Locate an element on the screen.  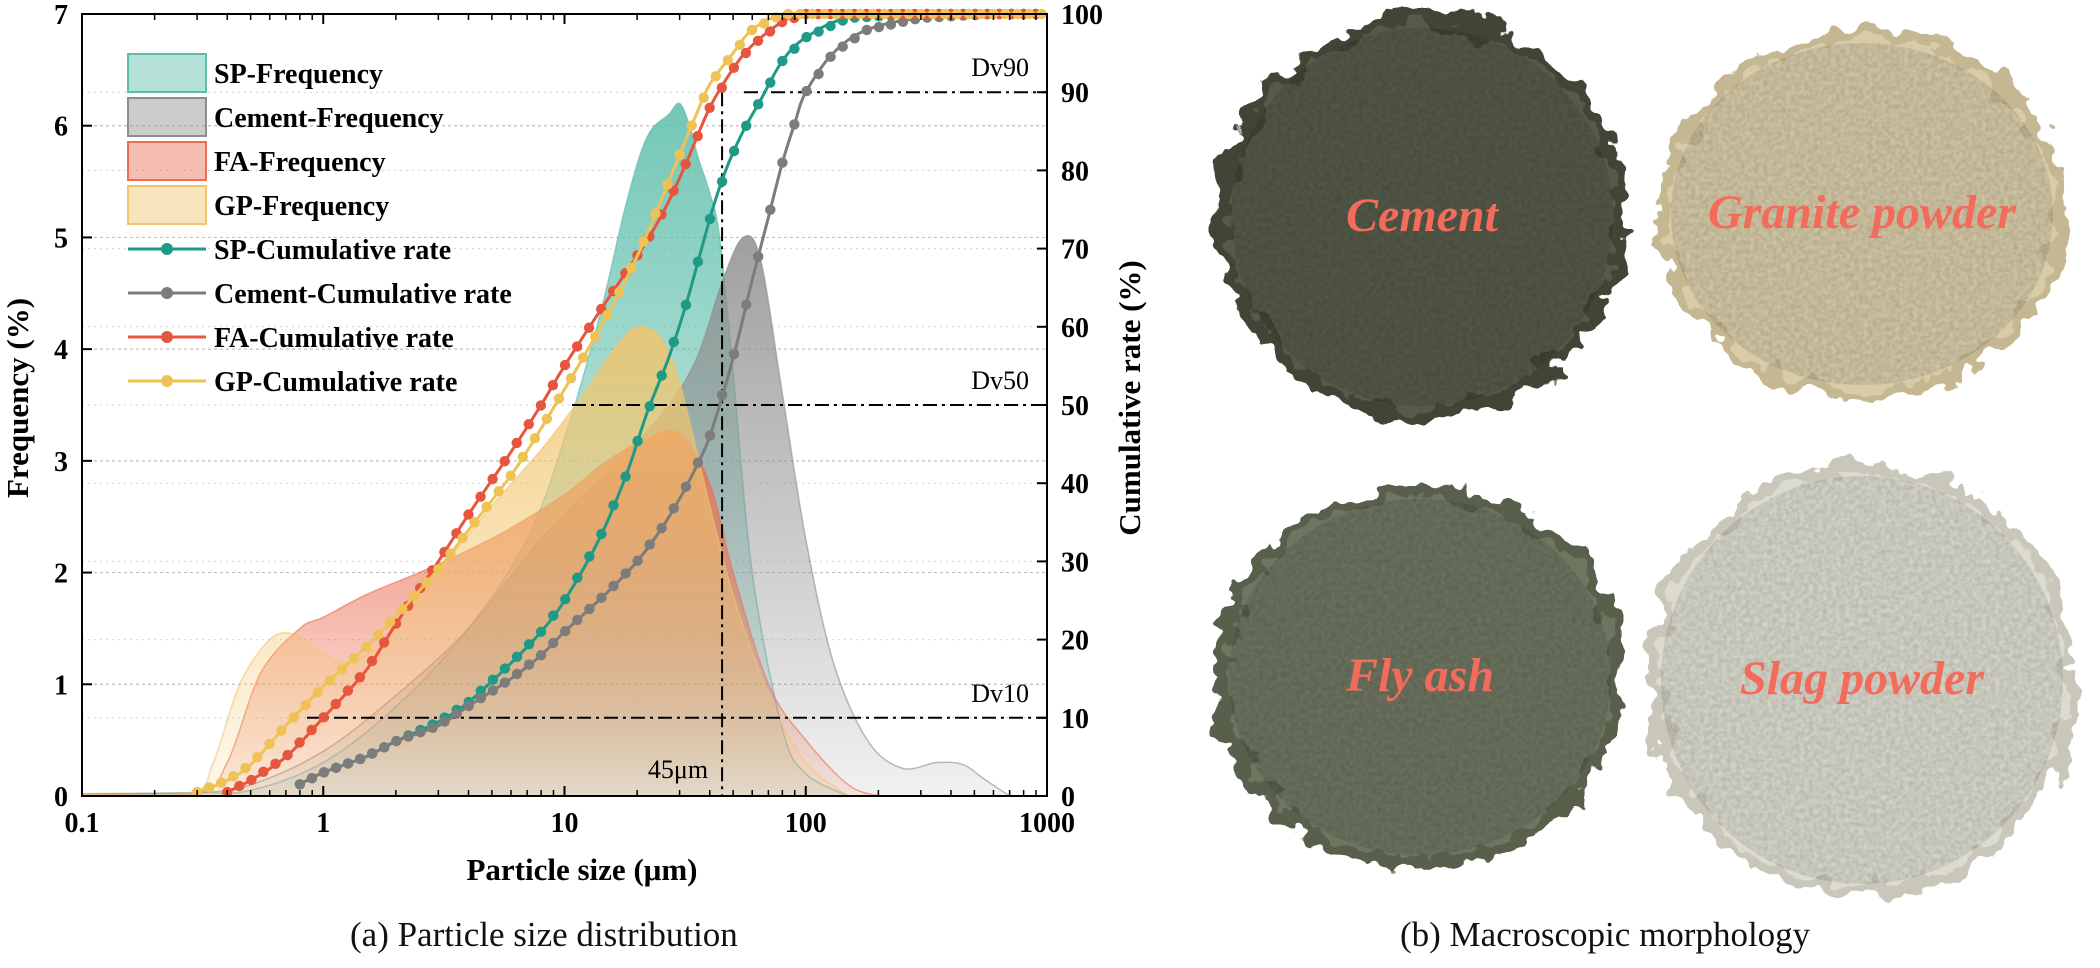
y2-tick-label: 30 is located at coordinates (1075, 562).